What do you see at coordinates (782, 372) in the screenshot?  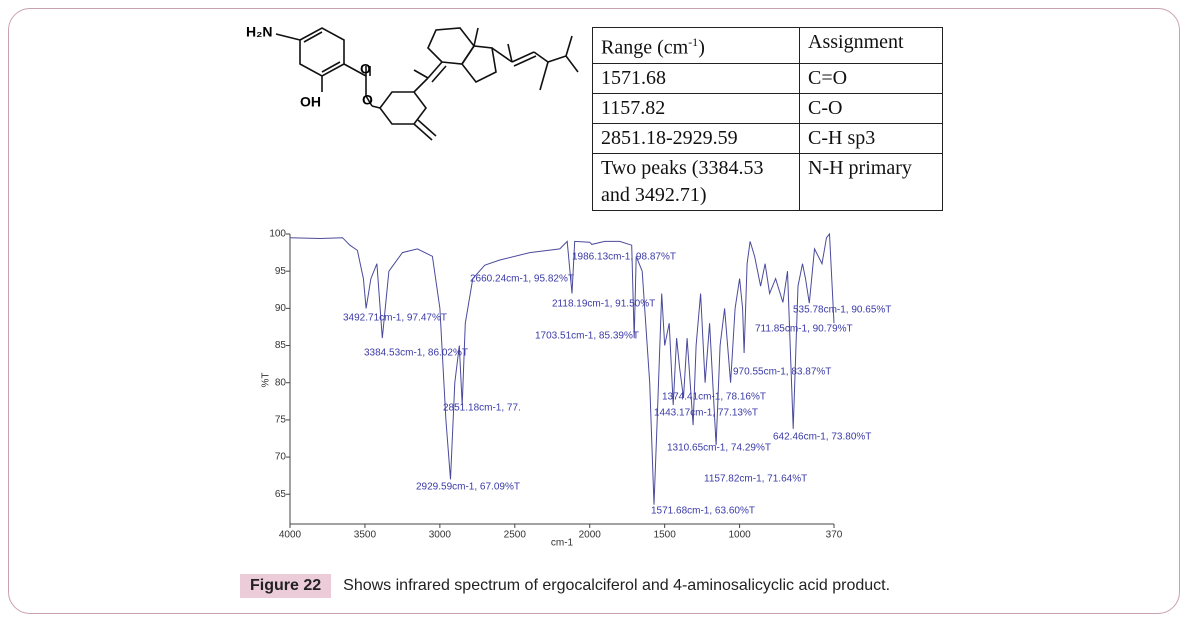 I see `peak-annotation: 970.55cm-1, 83.87%T` at bounding box center [782, 372].